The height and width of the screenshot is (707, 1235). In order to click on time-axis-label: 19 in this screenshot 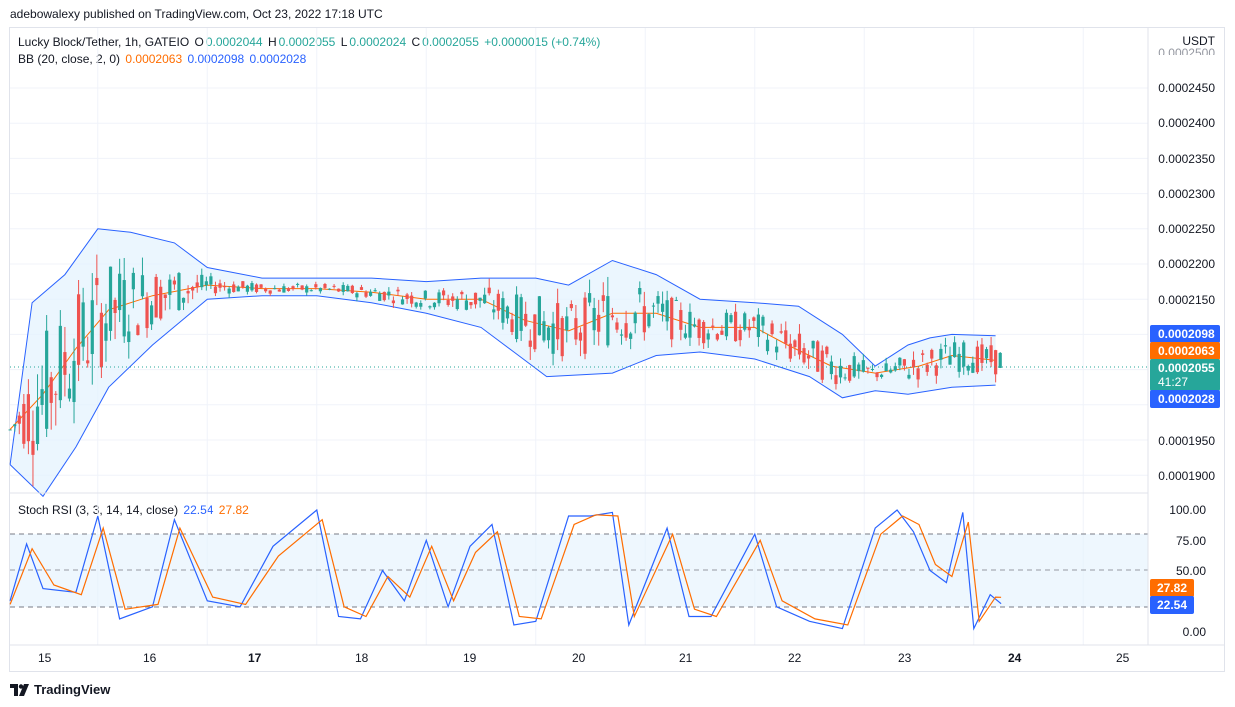, I will do `click(470, 658)`.